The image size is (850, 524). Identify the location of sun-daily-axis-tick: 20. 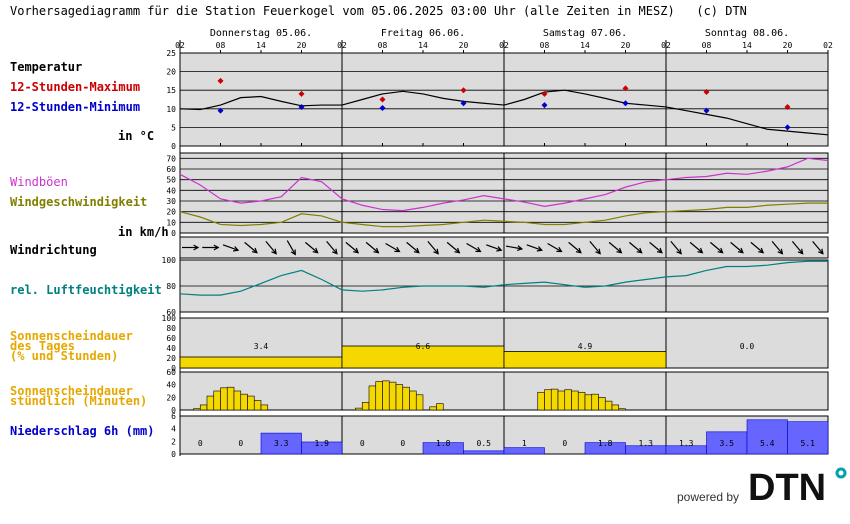
(171, 358).